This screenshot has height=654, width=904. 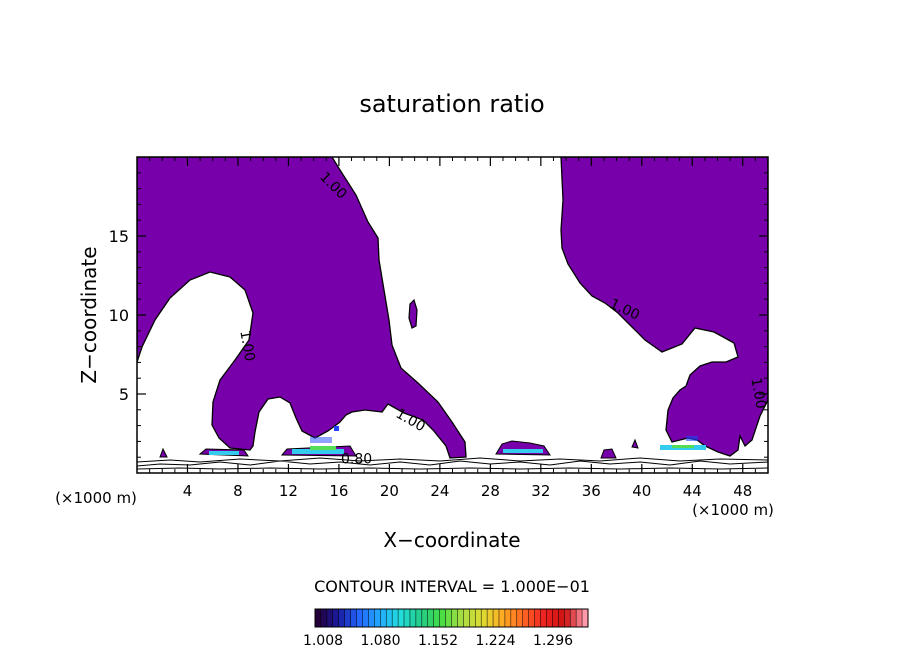 What do you see at coordinates (338, 491) in the screenshot?
I see `x-tick-label-3: 16` at bounding box center [338, 491].